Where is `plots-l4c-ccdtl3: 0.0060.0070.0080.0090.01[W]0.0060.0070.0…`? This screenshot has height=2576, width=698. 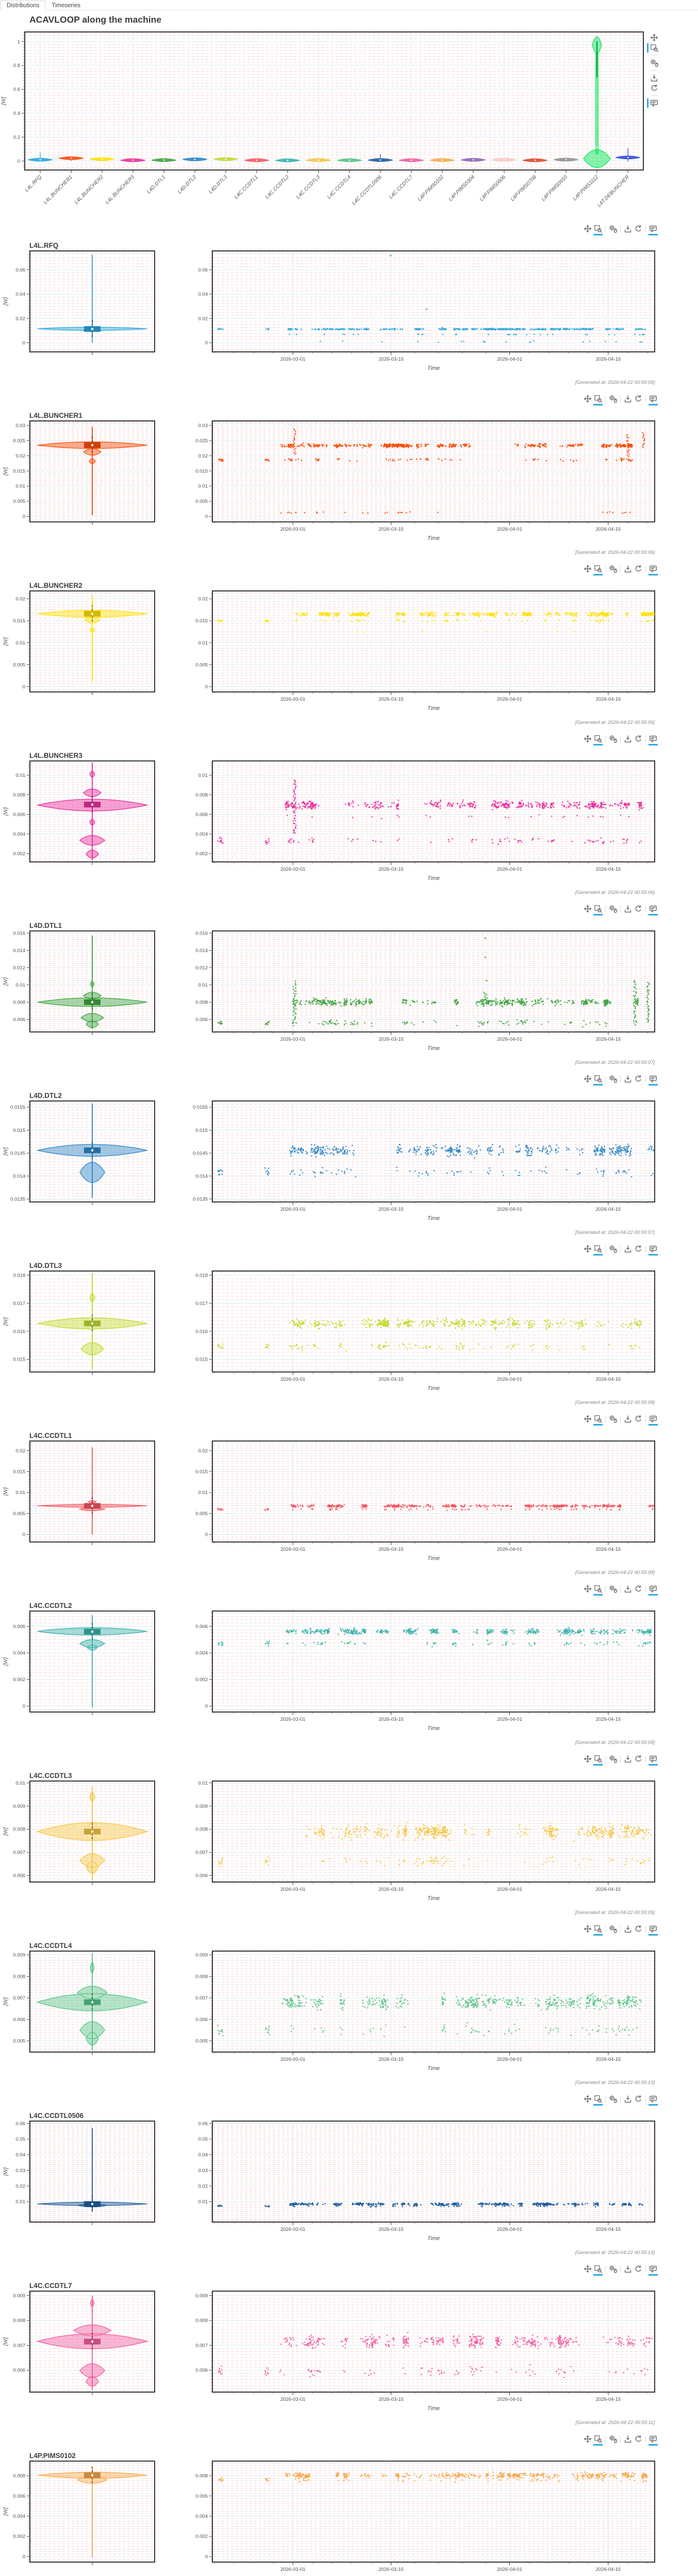
plots-l4c-ccdtl3: 0.0060.0070.0080.0090.01[W]0.0060.0070.0… is located at coordinates (349, 1849).